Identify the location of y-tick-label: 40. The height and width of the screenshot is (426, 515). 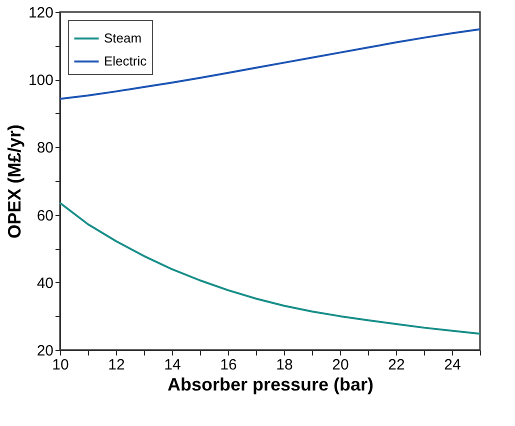
(45, 283).